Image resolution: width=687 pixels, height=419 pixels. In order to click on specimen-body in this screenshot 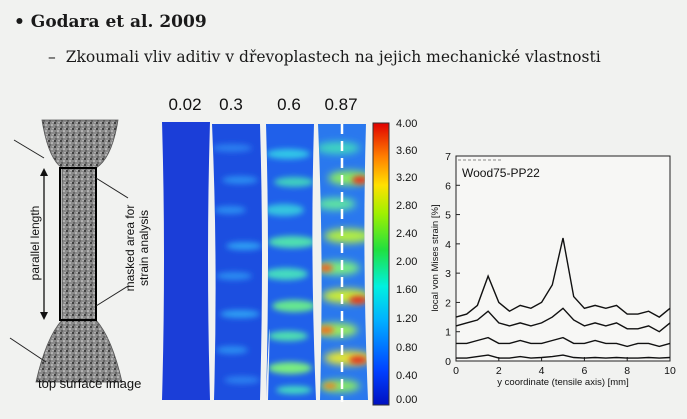, I will do `click(79, 251)`.